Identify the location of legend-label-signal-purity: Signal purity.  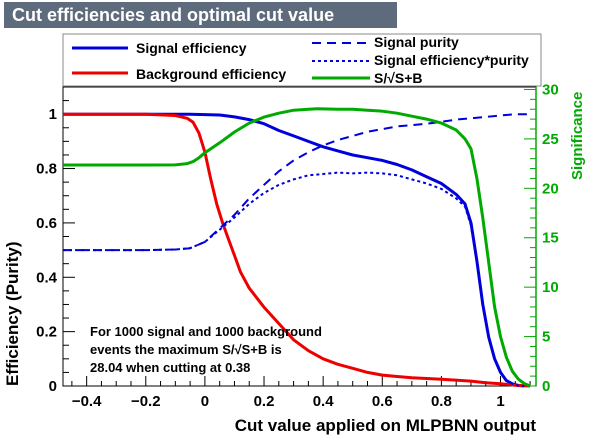
(416, 42).